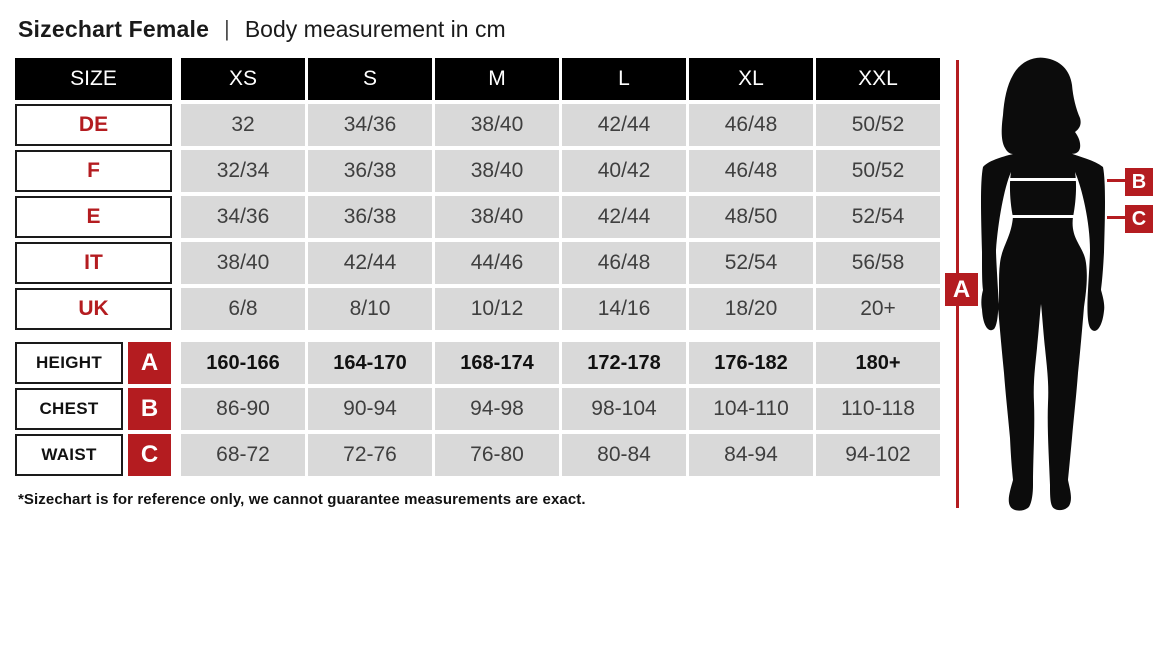 This screenshot has height=645, width=1169. What do you see at coordinates (878, 79) in the screenshot?
I see `column-header-xxl: XXL` at bounding box center [878, 79].